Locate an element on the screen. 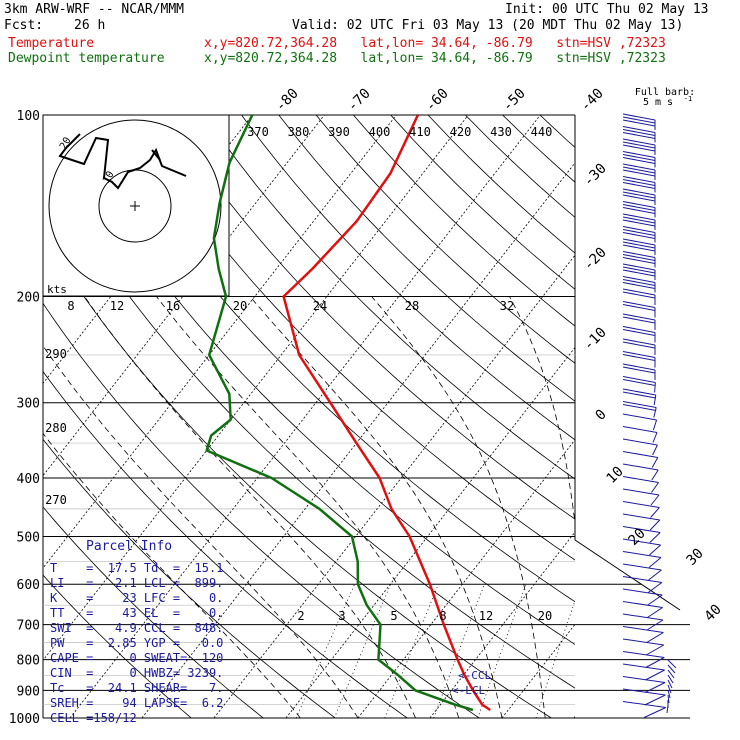  right-temp-label-20: 20 is located at coordinates (637, 537).